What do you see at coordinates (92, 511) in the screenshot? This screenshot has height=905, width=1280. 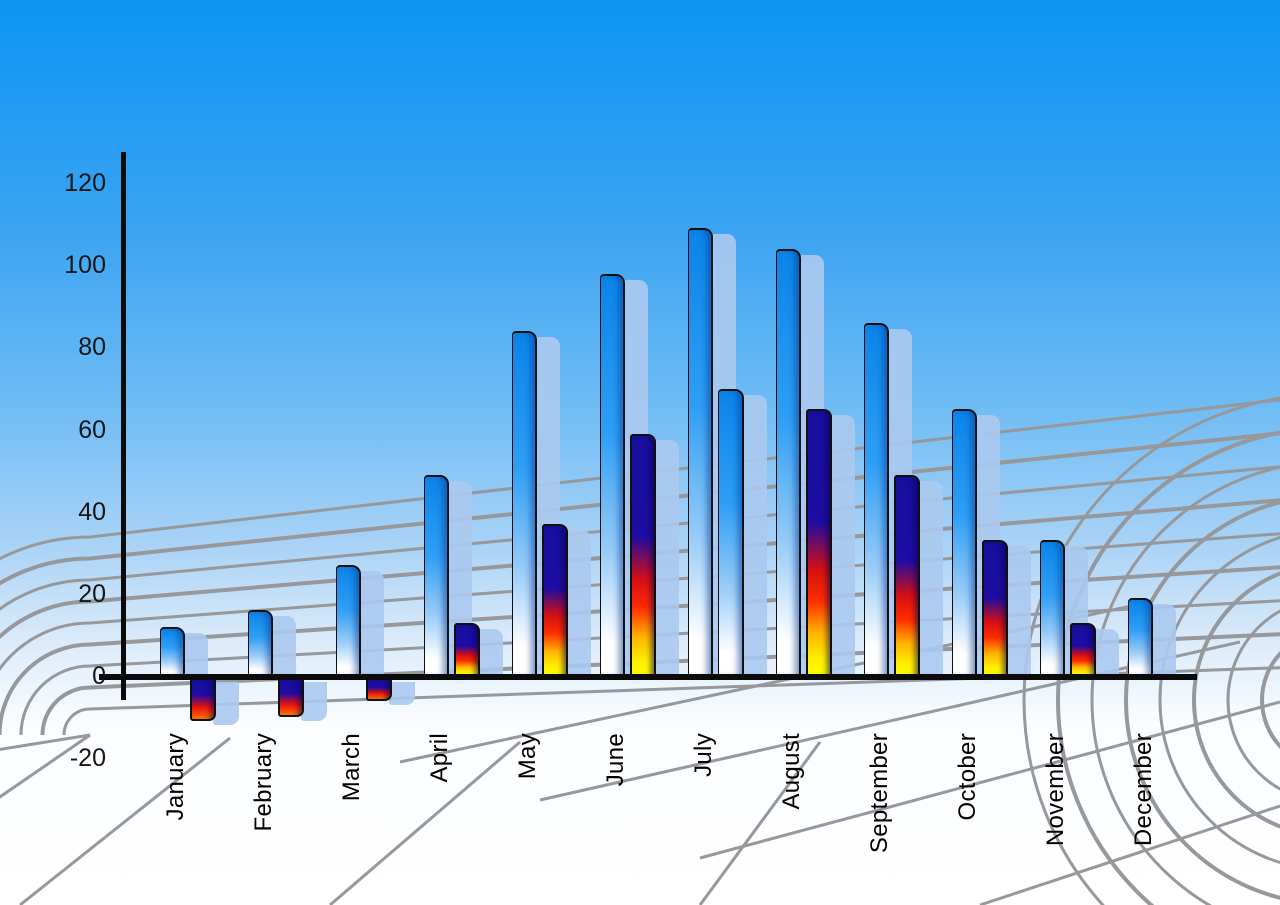 I see `y-tick-label: 40` at bounding box center [92, 511].